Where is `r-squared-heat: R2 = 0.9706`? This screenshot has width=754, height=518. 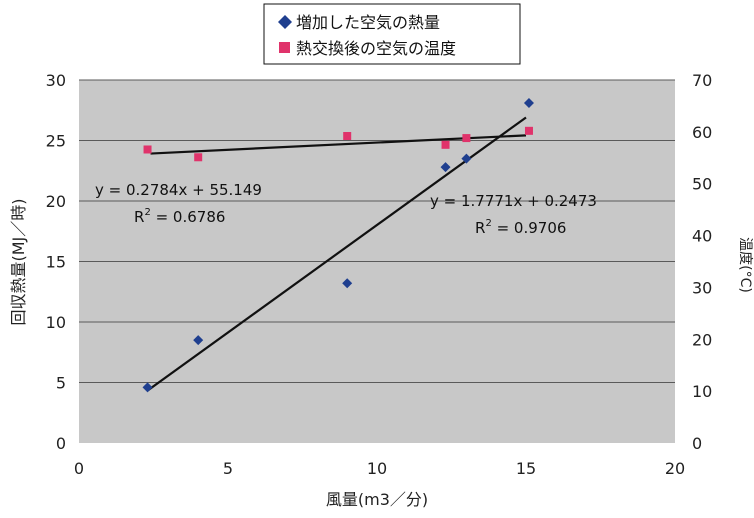
r-squared-heat: R2 = 0.9706 is located at coordinates (520, 227).